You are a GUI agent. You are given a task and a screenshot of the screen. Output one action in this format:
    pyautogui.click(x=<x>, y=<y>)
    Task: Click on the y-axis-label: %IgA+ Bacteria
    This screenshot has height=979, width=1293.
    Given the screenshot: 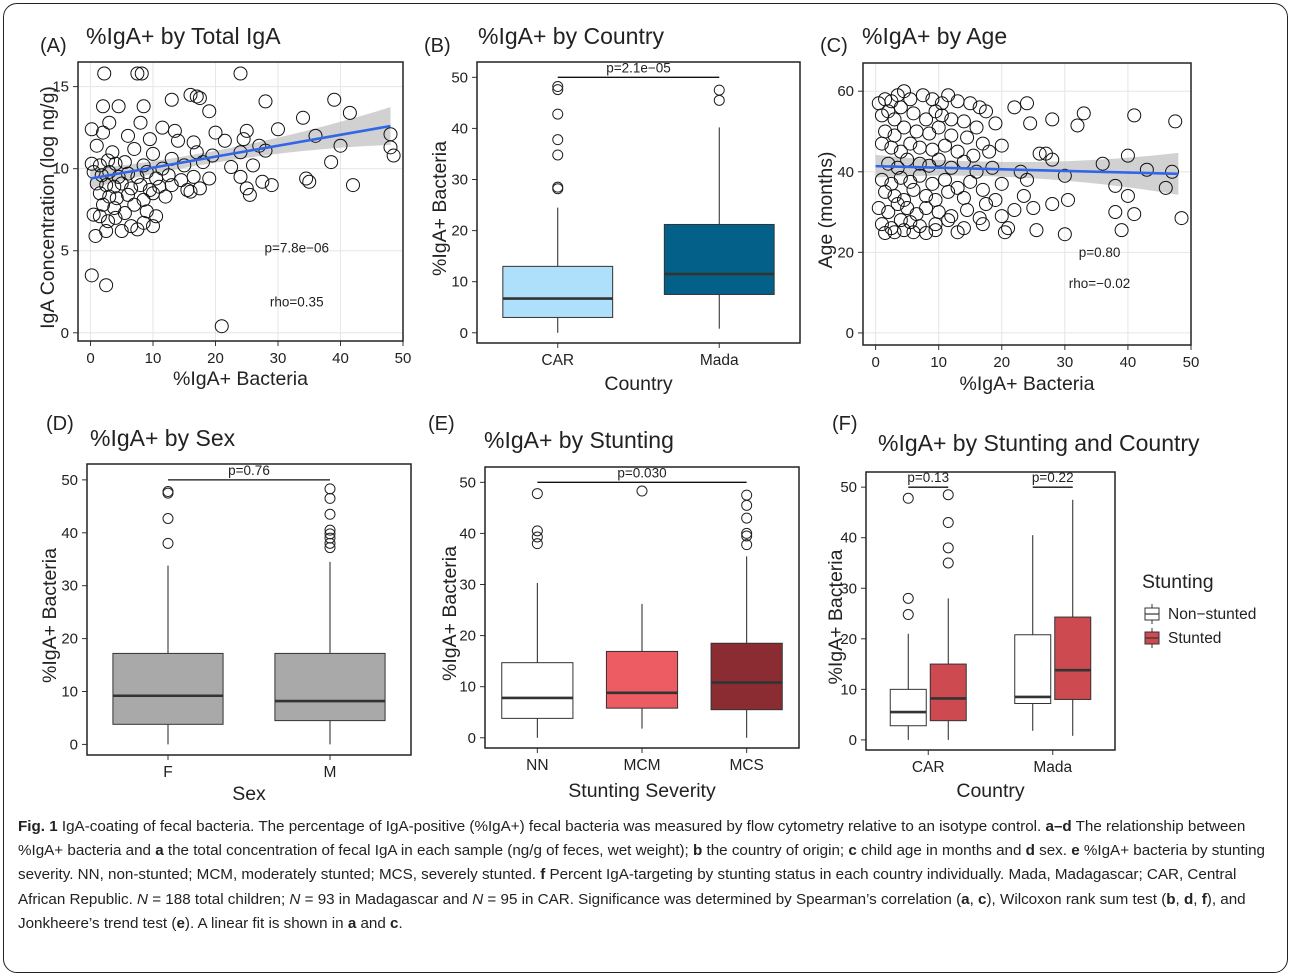 What is the action you would take?
    pyautogui.click(x=50, y=615)
    